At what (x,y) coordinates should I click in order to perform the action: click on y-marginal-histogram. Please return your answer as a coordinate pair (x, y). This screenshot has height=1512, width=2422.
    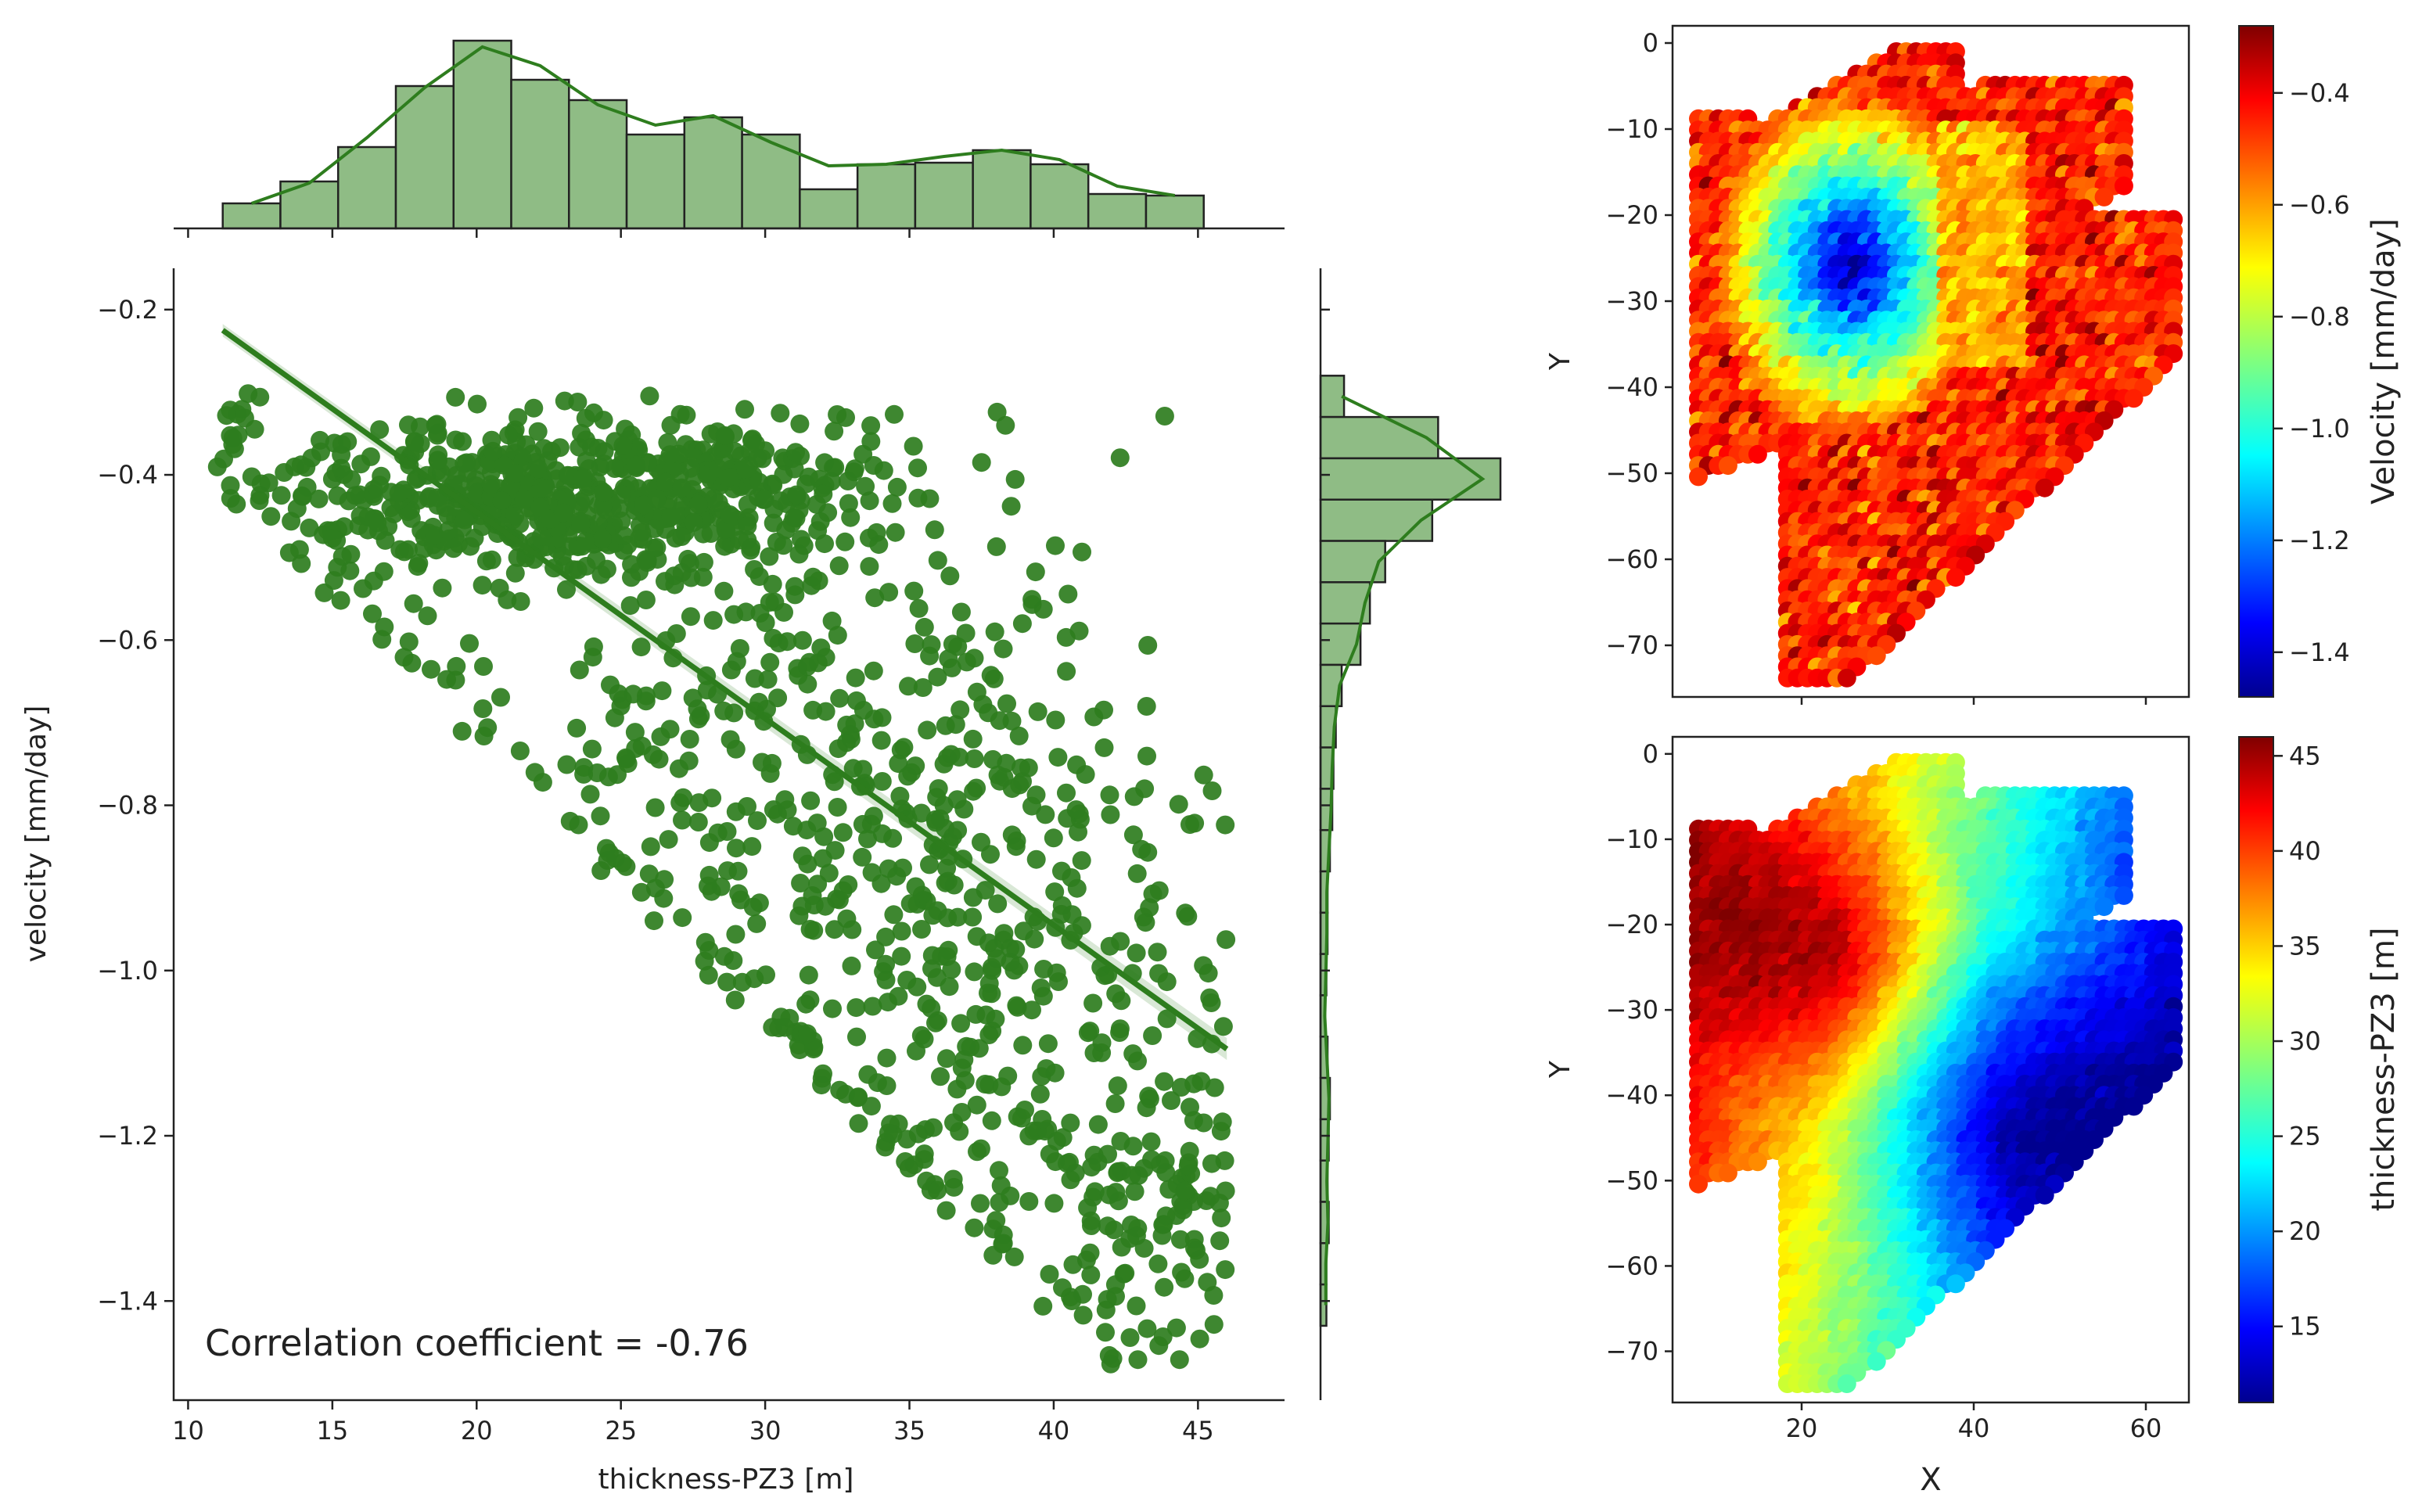
    Looking at the image, I should click on (1410, 834).